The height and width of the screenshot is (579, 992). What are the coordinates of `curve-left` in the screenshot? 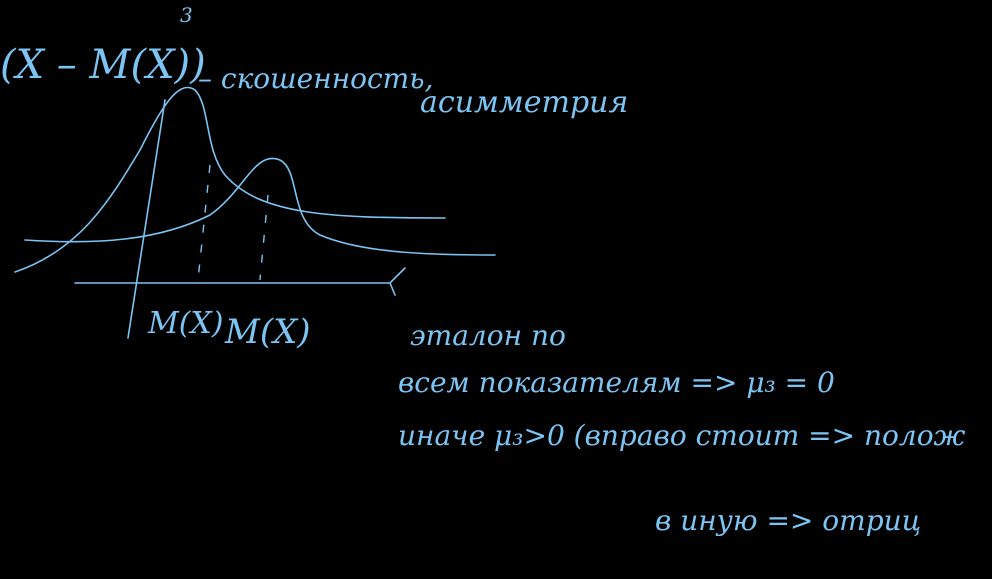 It's located at (230, 179).